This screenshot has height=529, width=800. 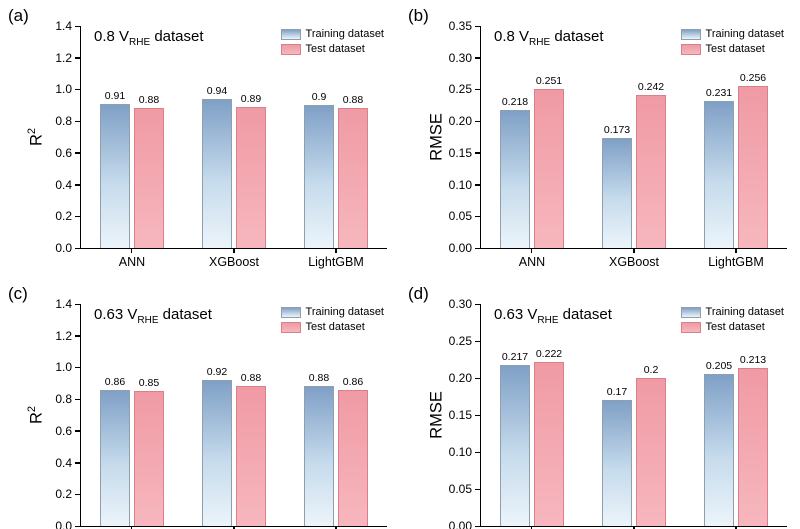 What do you see at coordinates (18, 15) in the screenshot?
I see `panel-label: (a)` at bounding box center [18, 15].